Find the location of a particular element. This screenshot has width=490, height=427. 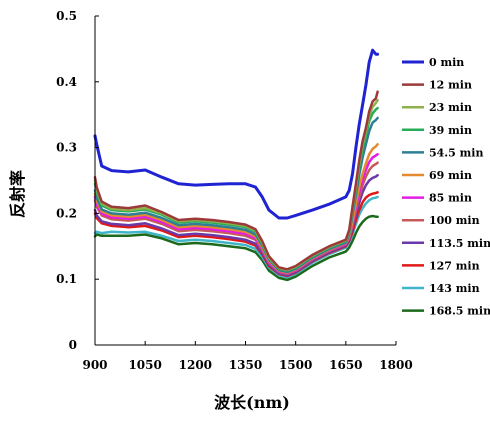

legend-label: 143 min is located at coordinates (454, 288).